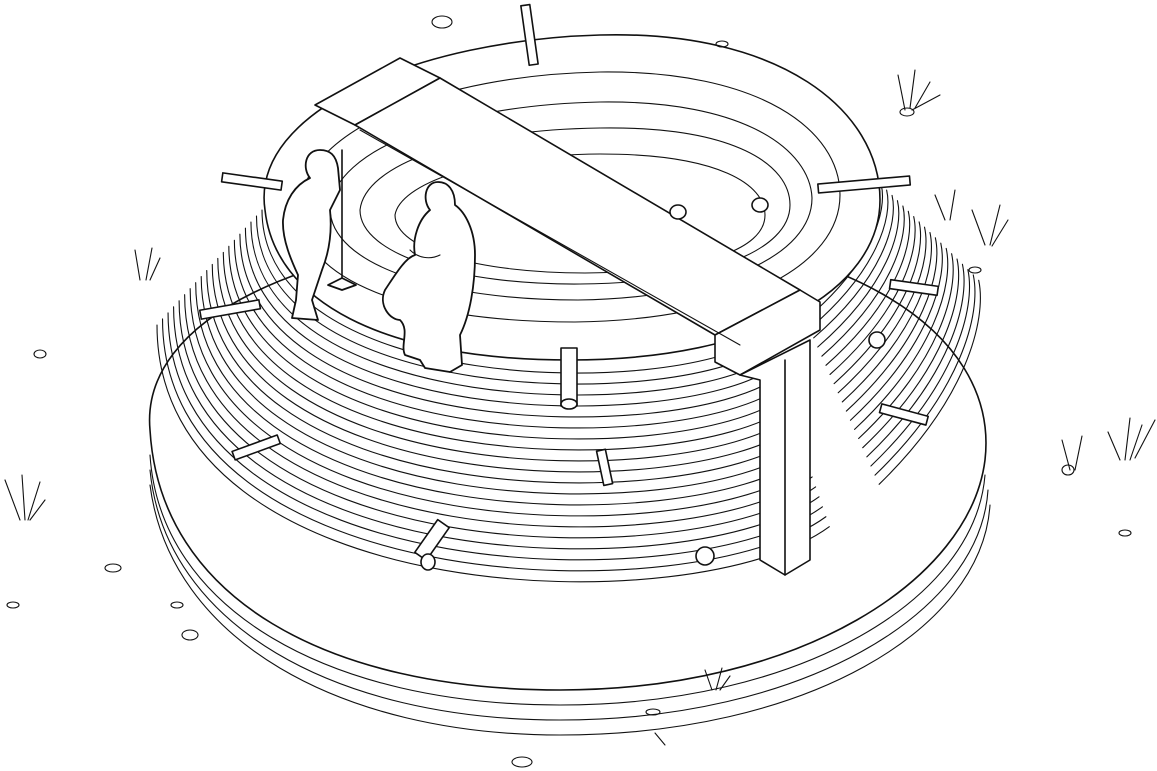  I want to click on door-frame, so click(775, 457).